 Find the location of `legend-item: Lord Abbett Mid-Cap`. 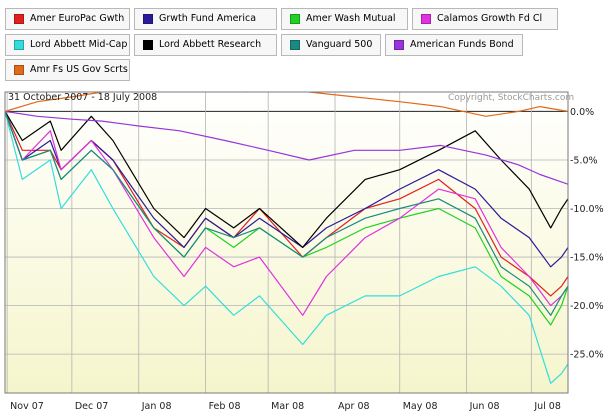

legend-item: Lord Abbett Mid-Cap is located at coordinates (67, 45).